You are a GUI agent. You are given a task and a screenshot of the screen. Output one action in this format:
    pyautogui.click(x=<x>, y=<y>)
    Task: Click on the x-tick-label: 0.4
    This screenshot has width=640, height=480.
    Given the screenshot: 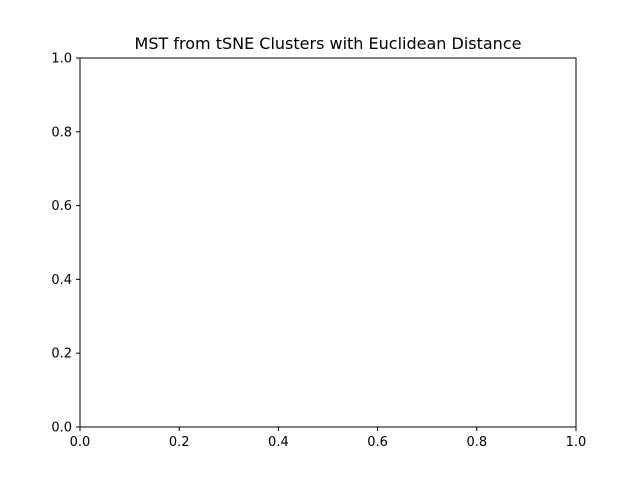 What is the action you would take?
    pyautogui.click(x=278, y=442)
    